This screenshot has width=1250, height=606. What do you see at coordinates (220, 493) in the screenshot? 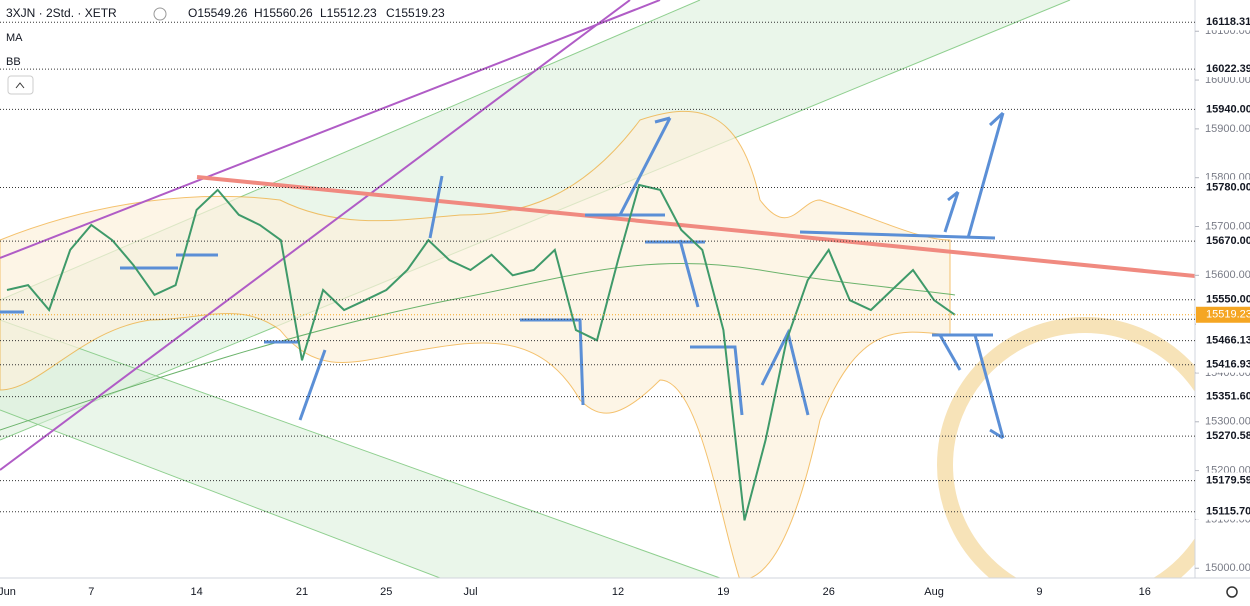
I see `channel-line` at bounding box center [220, 493].